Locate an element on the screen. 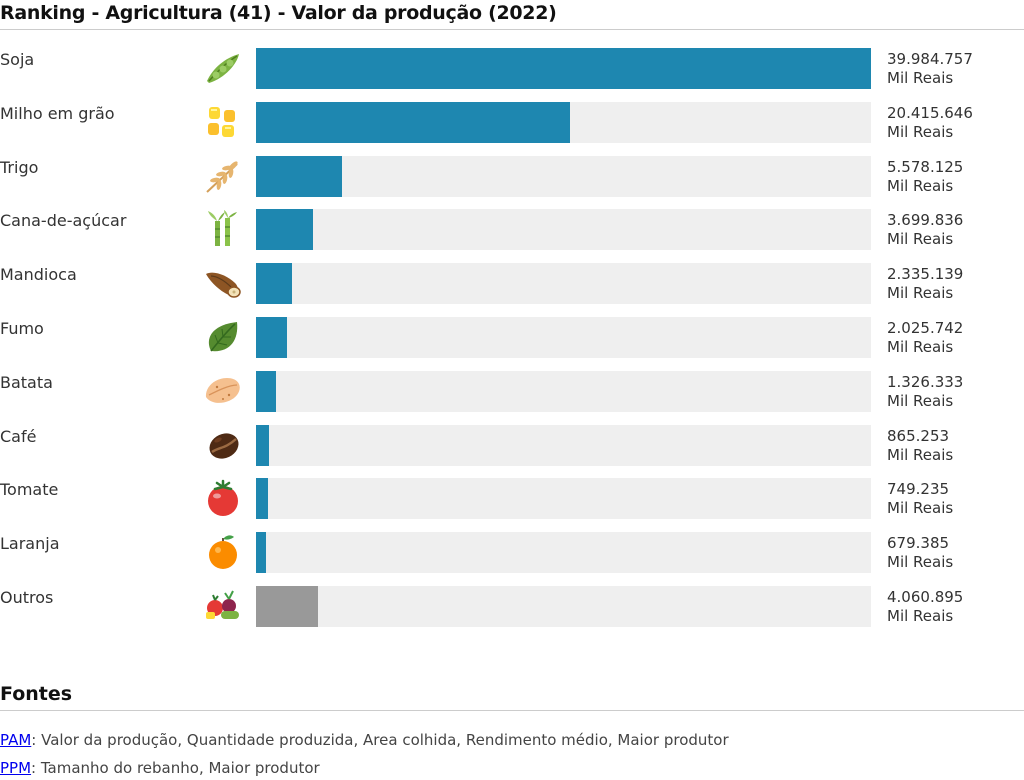 Image resolution: width=1024 pixels, height=780 pixels. ranking-row-laranja: Laranja 679.385 Mil Reais is located at coordinates (512, 553).